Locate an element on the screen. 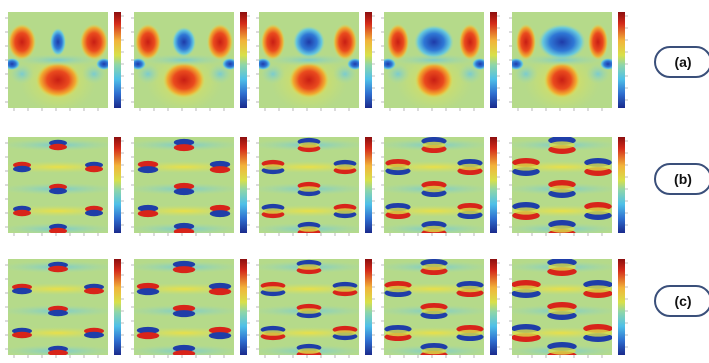 Image resolution: width=709 pixels, height=363 pixels. row-label: (c) is located at coordinates (681, 301).